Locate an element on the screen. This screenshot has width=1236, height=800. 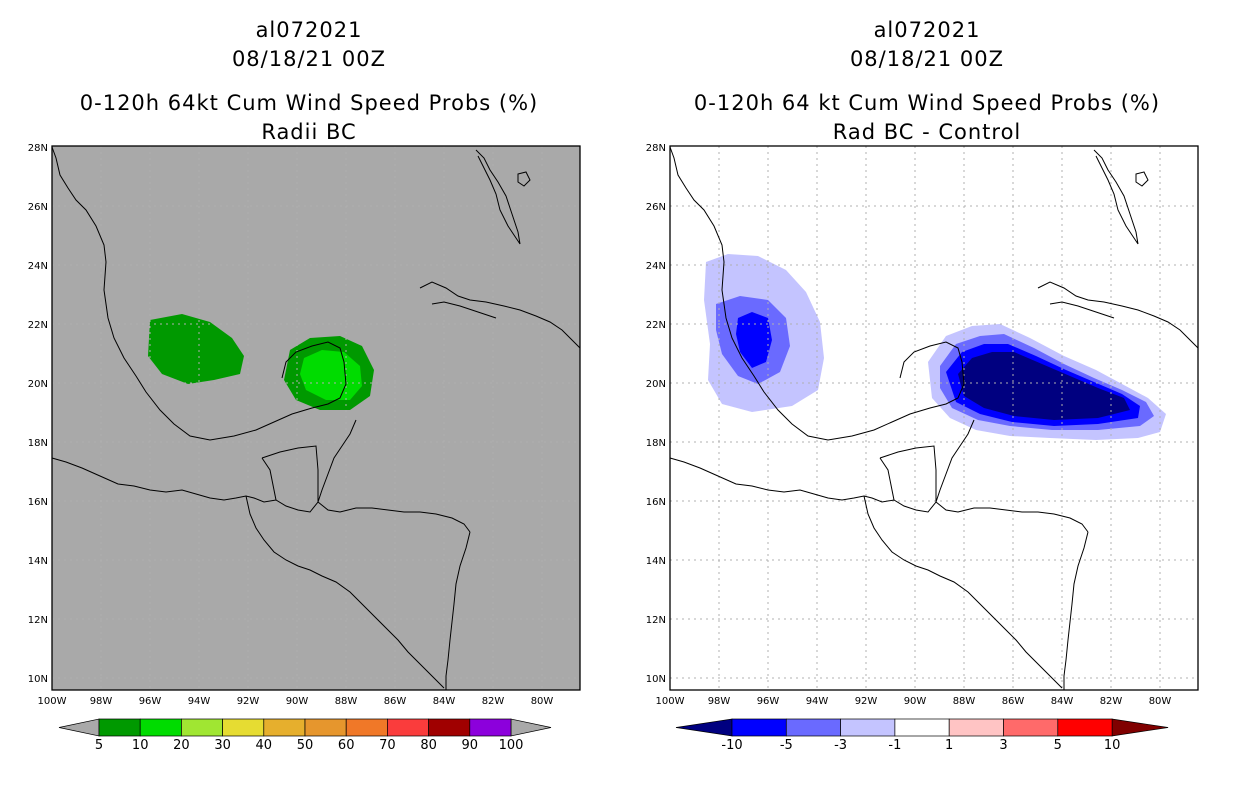
lat-label: 26N is located at coordinates (38, 207).